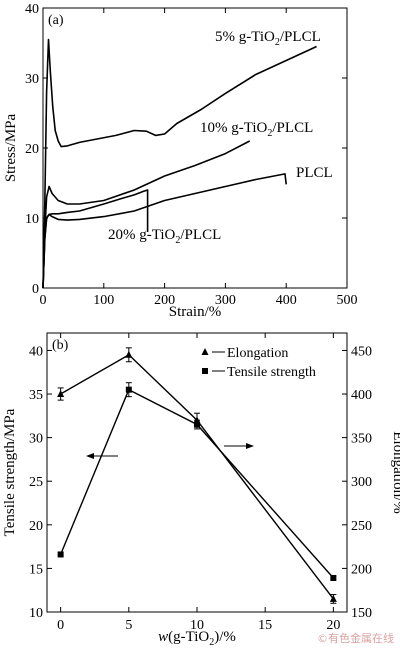 The width and height of the screenshot is (400, 650). I want to click on x-tick-label-a: 300, so click(225, 300).